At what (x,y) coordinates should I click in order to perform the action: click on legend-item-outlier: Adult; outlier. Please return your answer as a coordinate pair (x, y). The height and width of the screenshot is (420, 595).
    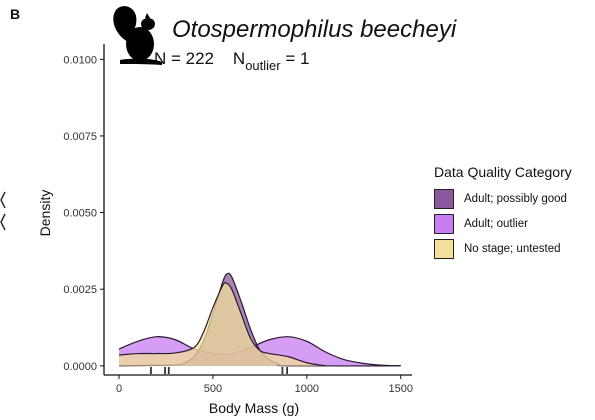
    Looking at the image, I should click on (503, 223).